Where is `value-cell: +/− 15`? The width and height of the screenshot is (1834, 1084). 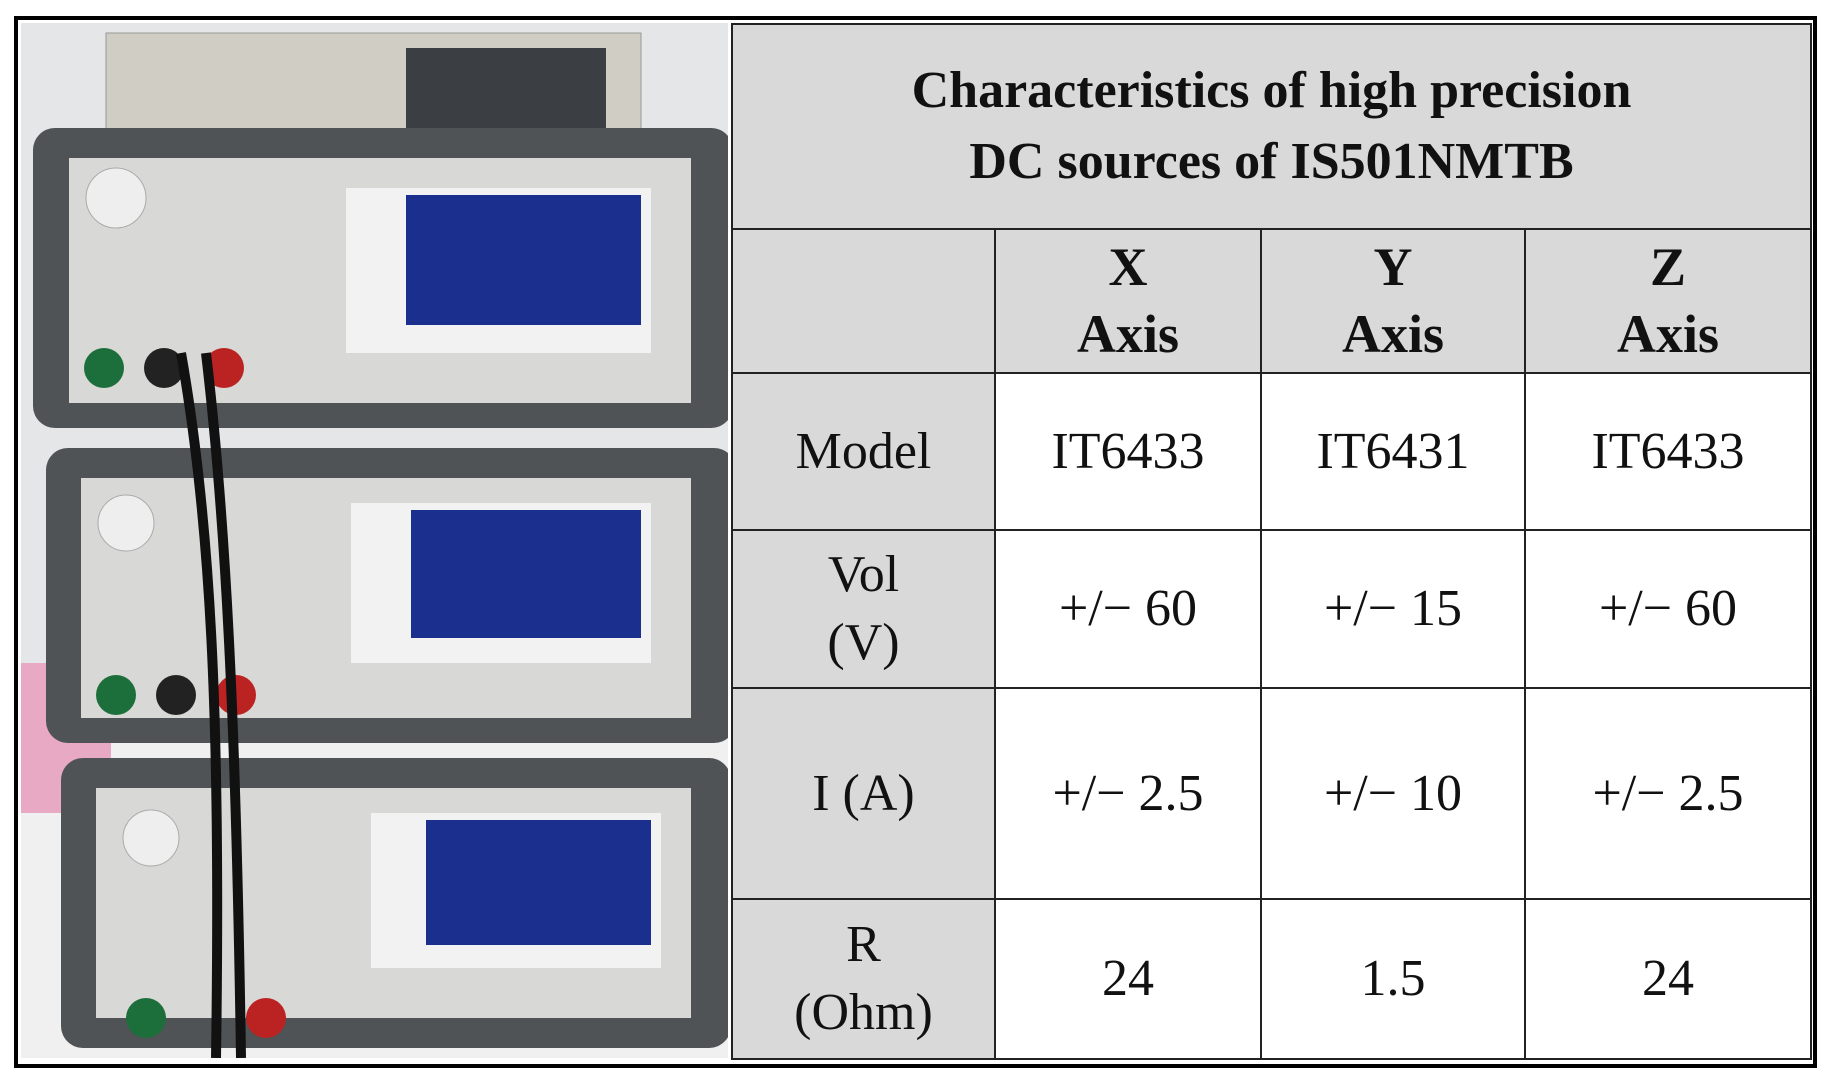
value-cell: +/− 15 is located at coordinates (1393, 609).